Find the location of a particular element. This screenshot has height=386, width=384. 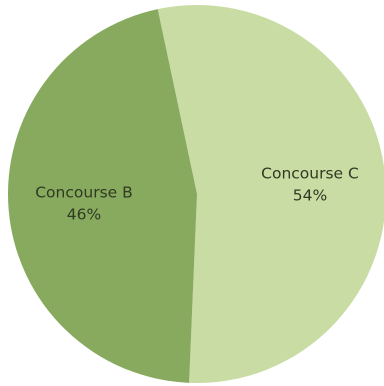

slice-value-label-0: 54% is located at coordinates (310, 196).